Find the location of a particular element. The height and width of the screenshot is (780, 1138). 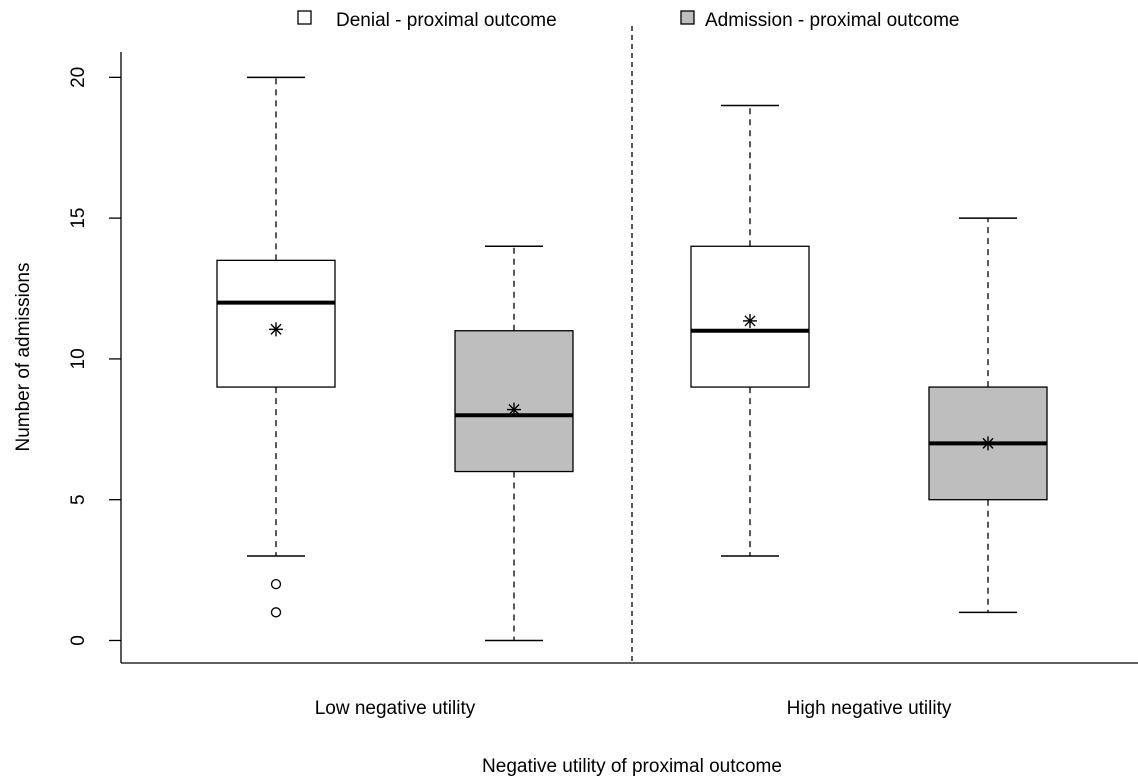

group-label-low: Low negative utility is located at coordinates (395, 708).